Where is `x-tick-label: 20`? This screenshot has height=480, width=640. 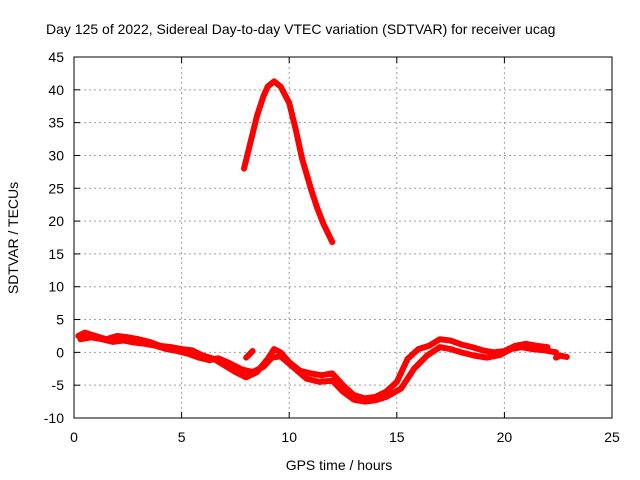
x-tick-label: 20 is located at coordinates (505, 437).